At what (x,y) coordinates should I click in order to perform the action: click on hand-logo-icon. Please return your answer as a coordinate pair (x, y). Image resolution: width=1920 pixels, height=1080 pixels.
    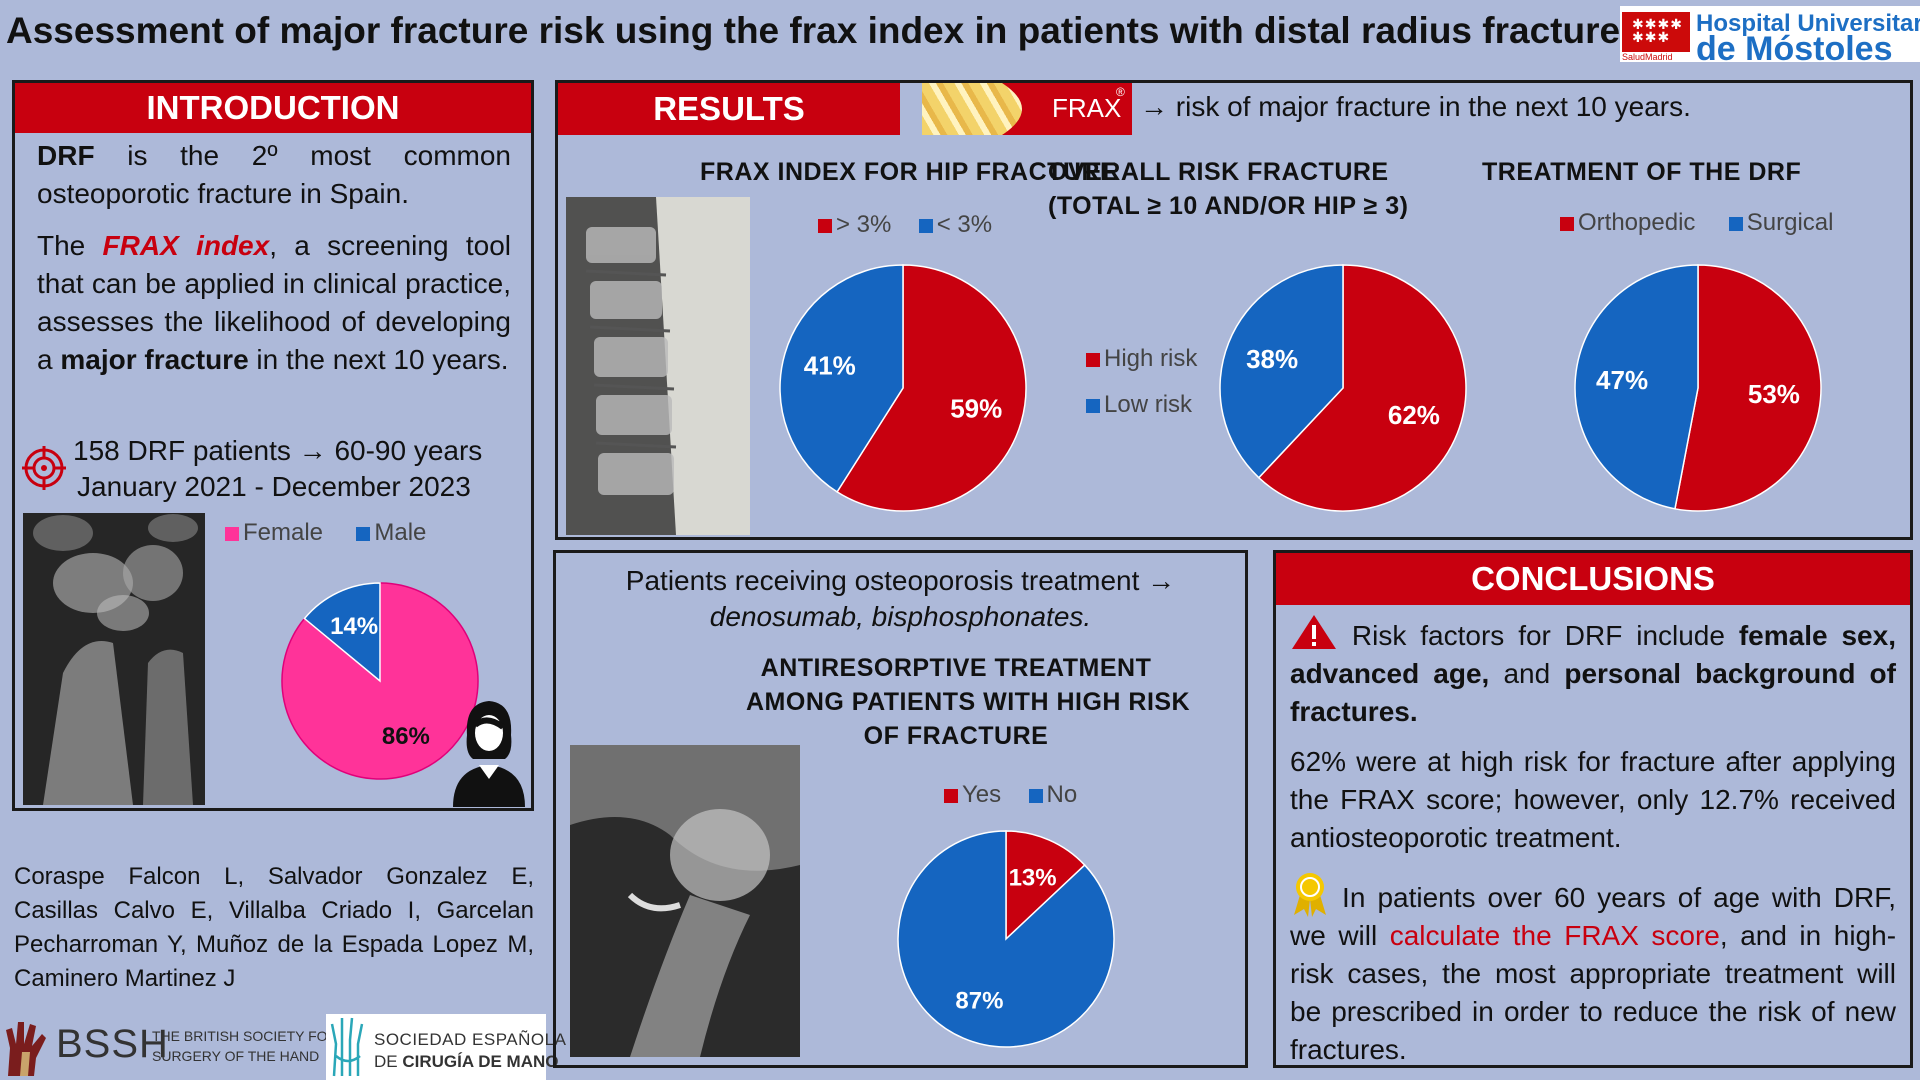
    Looking at the image, I should click on (26, 1049).